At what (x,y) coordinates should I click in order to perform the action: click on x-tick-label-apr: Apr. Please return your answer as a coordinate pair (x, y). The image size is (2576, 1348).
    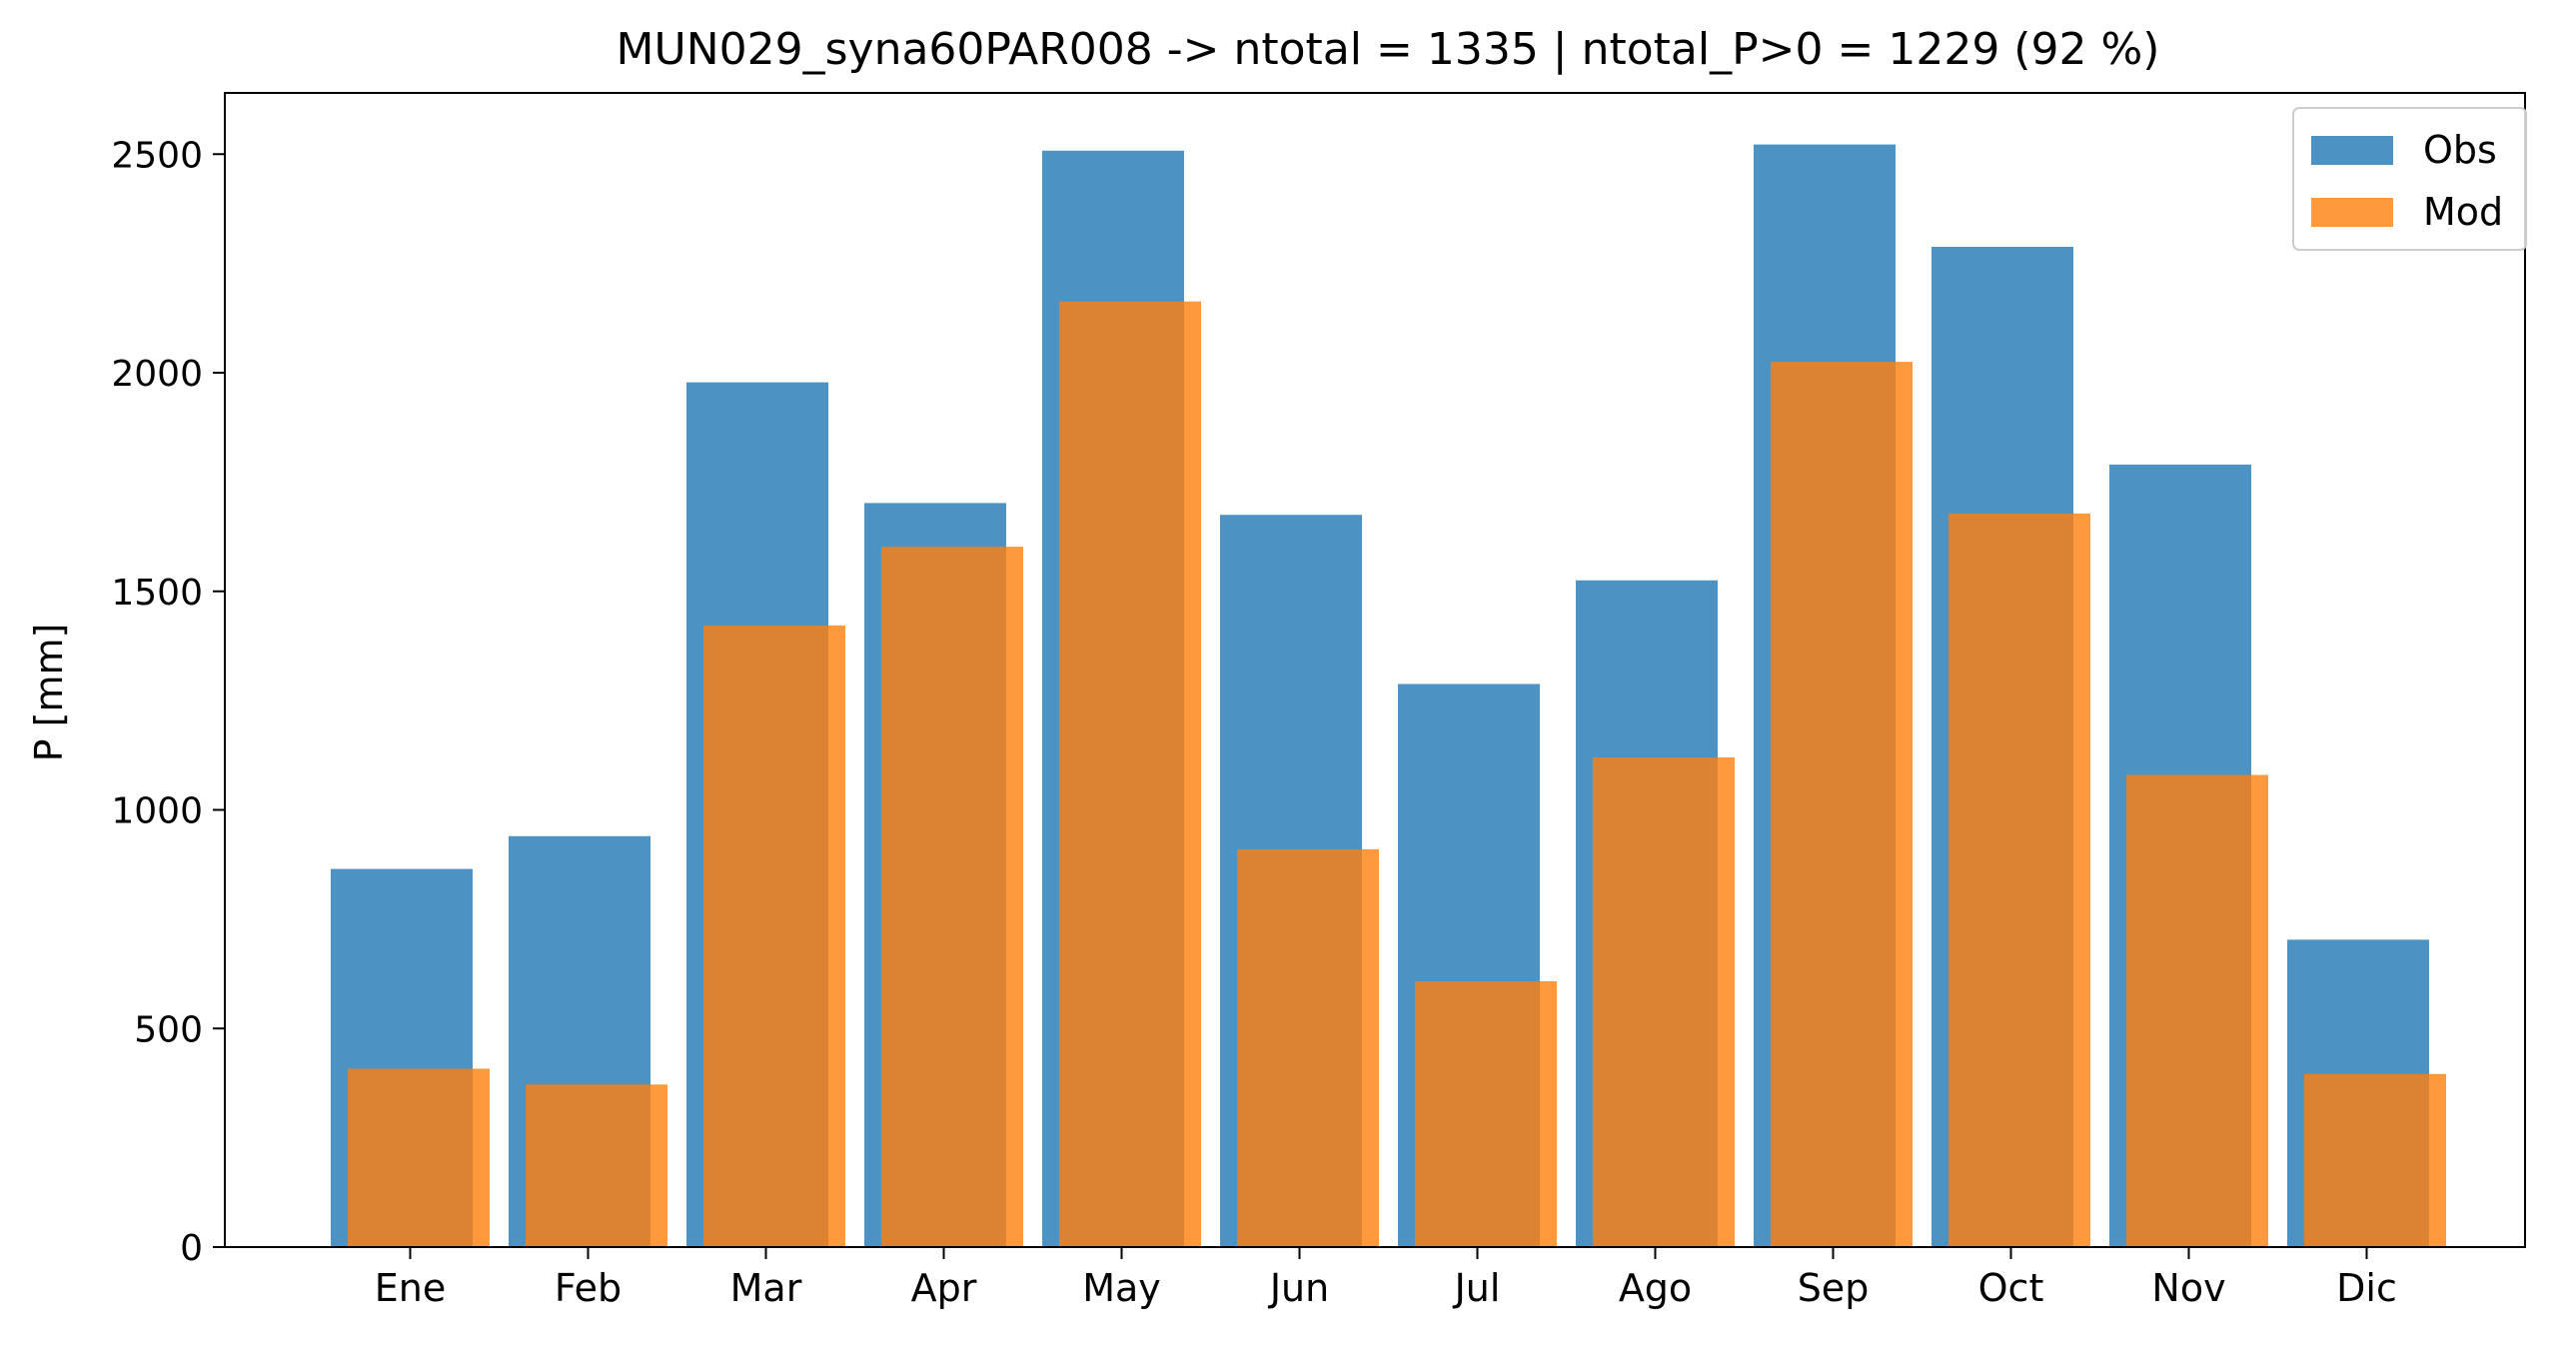
    Looking at the image, I should click on (944, 1288).